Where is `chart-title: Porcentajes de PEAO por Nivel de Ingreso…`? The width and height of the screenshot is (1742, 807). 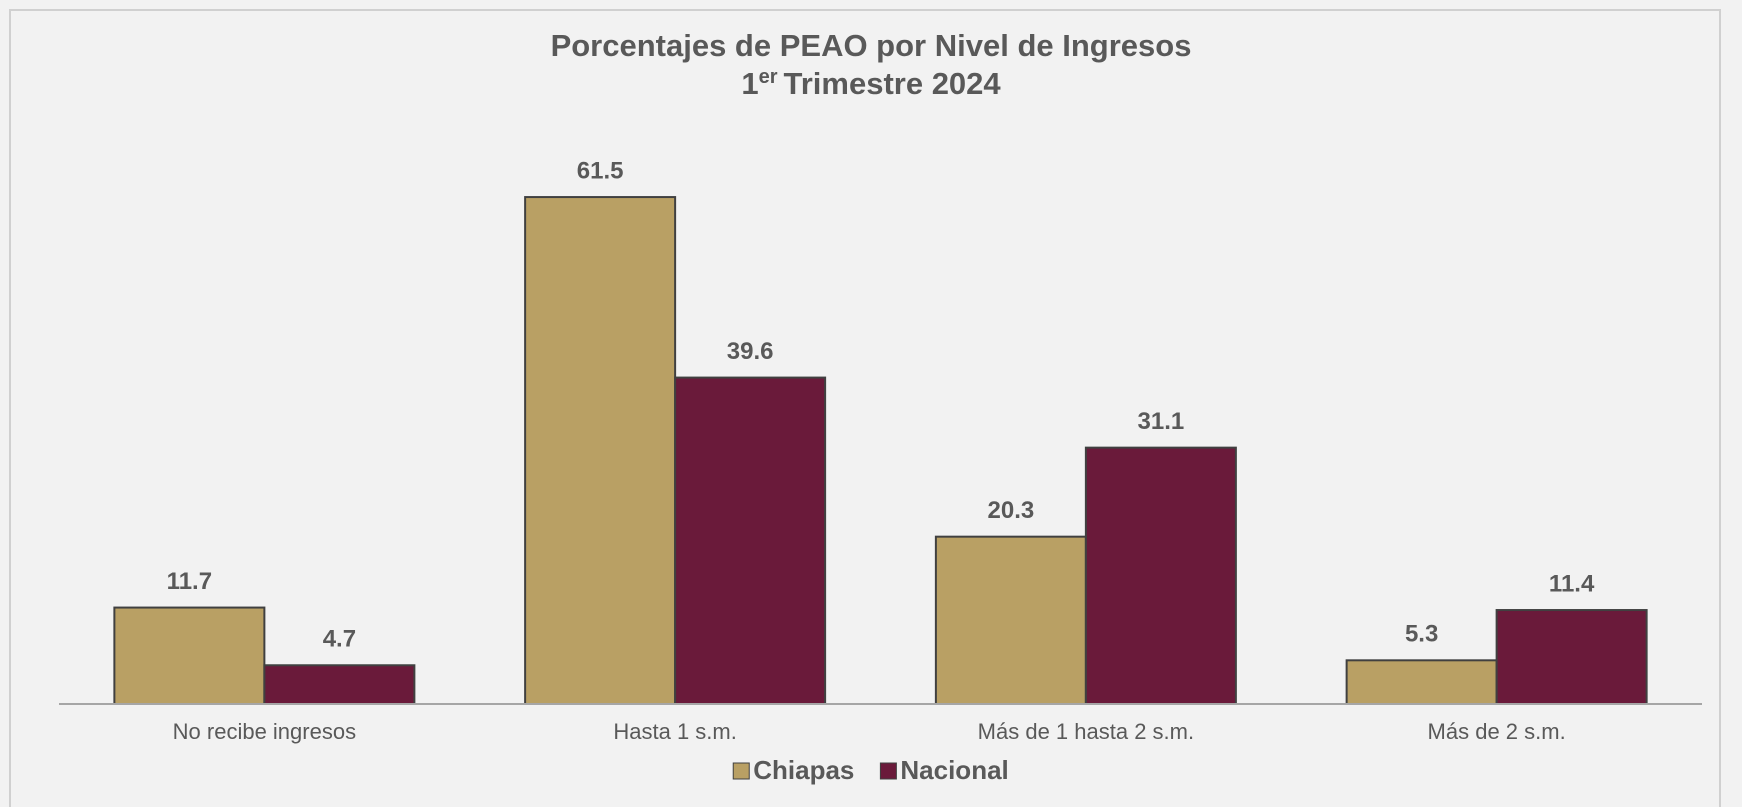 chart-title: Porcentajes de PEAO por Nivel de Ingreso… is located at coordinates (871, 45).